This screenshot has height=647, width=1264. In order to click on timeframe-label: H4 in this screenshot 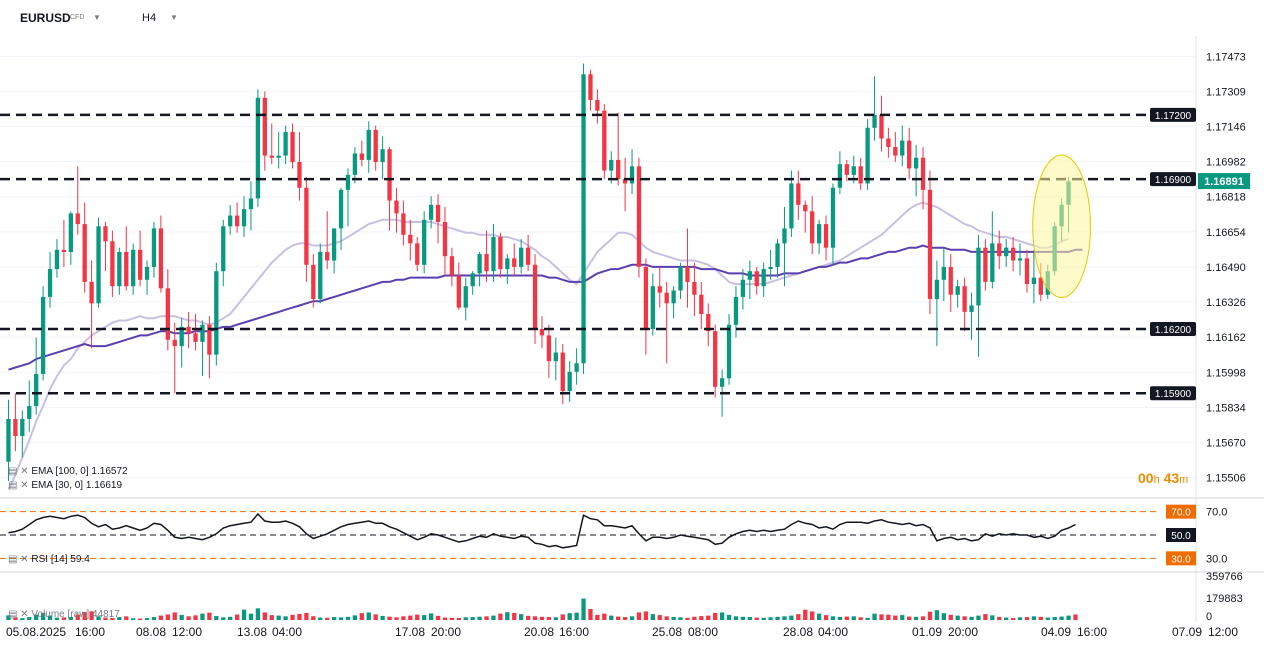, I will do `click(149, 18)`.